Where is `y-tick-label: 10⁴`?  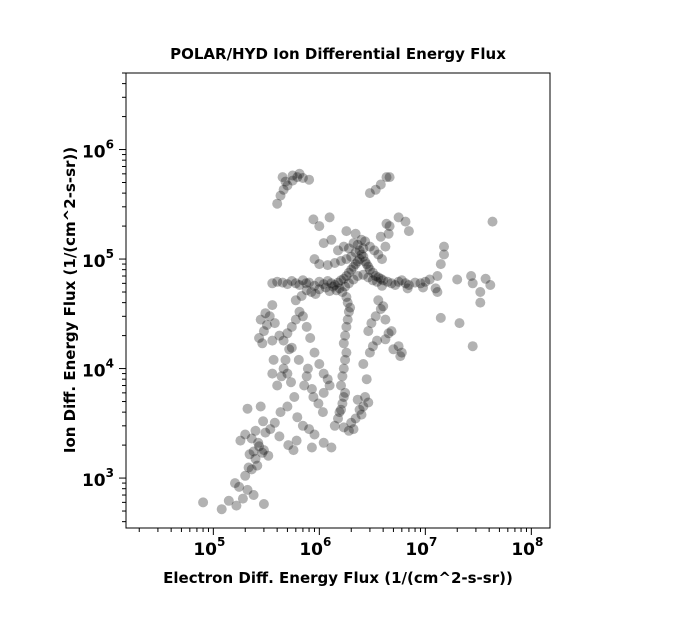 y-tick-label: 10⁴ is located at coordinates (98, 369).